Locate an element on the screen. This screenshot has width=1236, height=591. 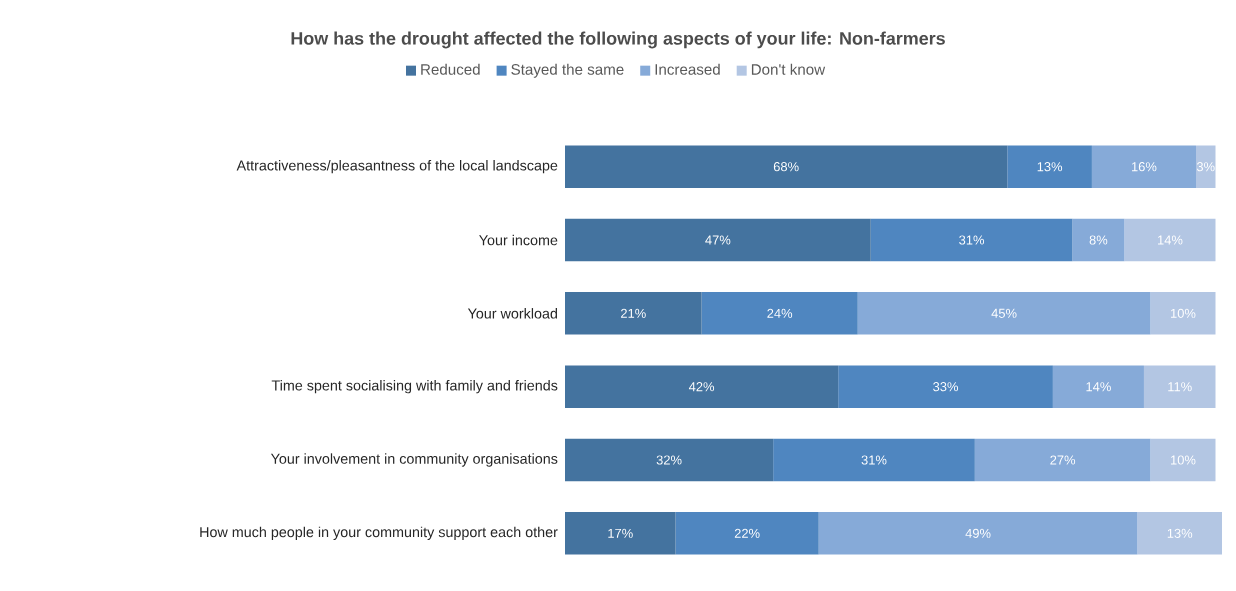
data-label: 49% is located at coordinates (978, 533).